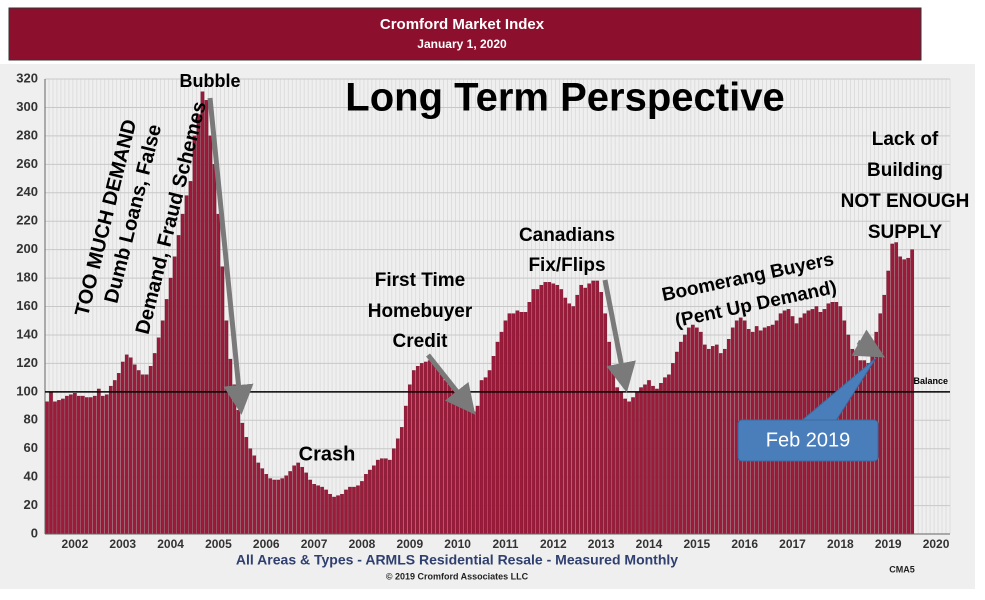 The height and width of the screenshot is (600, 985). I want to click on y-tick-label: 280, so click(27, 134).